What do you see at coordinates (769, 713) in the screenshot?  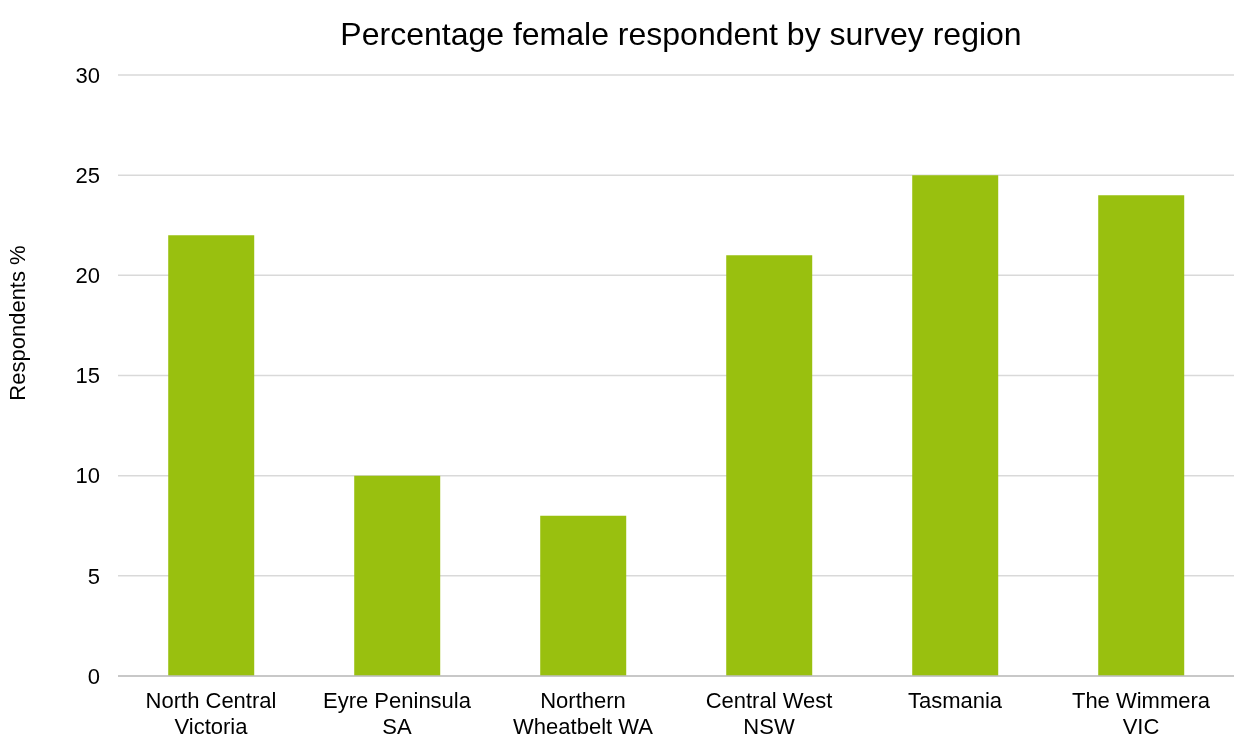 I see `x-tick-label: Central West NSW` at bounding box center [769, 713].